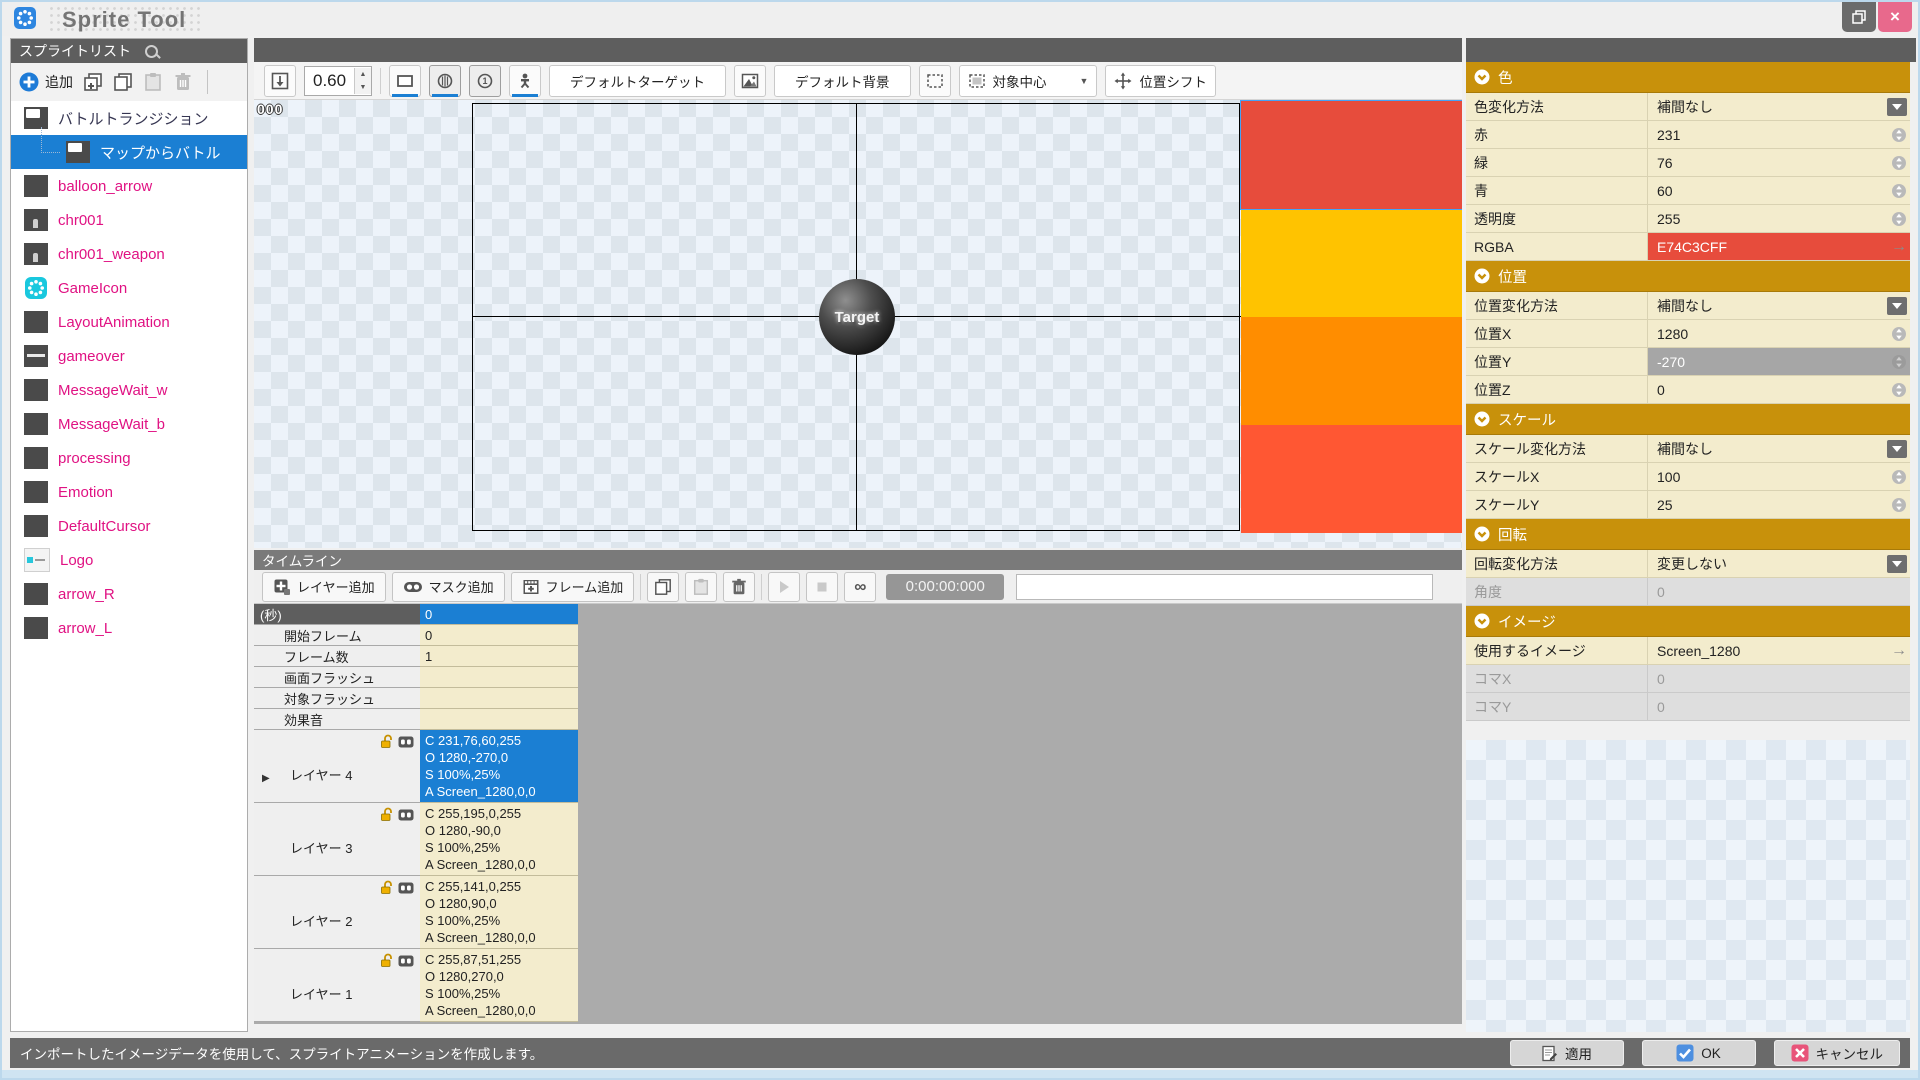 This screenshot has height=1080, width=1920. I want to click on section-header-position: 位置, so click(1688, 276).